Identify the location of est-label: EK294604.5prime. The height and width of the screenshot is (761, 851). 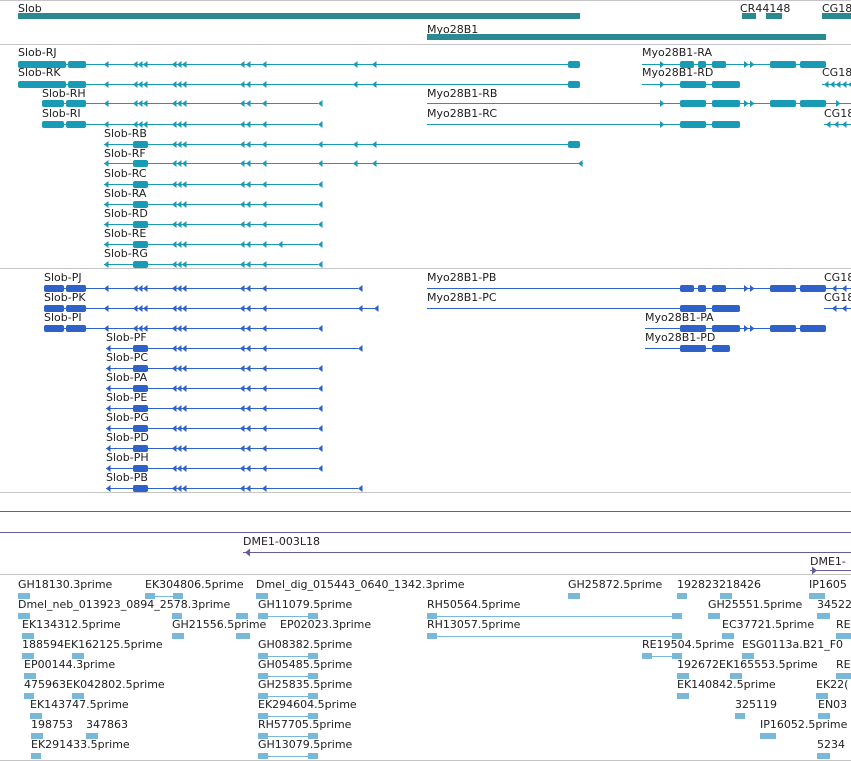
(307, 704).